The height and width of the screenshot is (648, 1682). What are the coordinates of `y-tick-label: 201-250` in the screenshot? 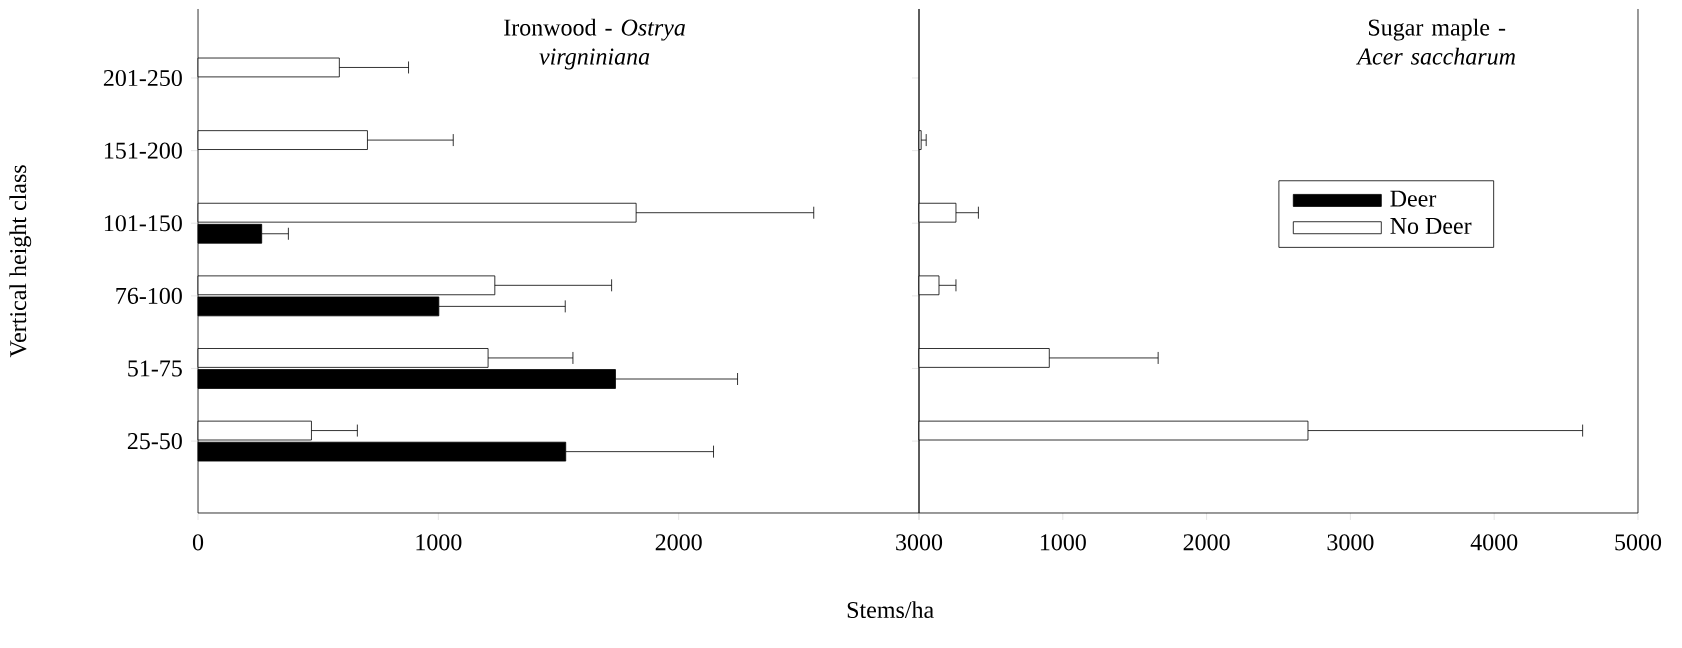 It's located at (142, 78).